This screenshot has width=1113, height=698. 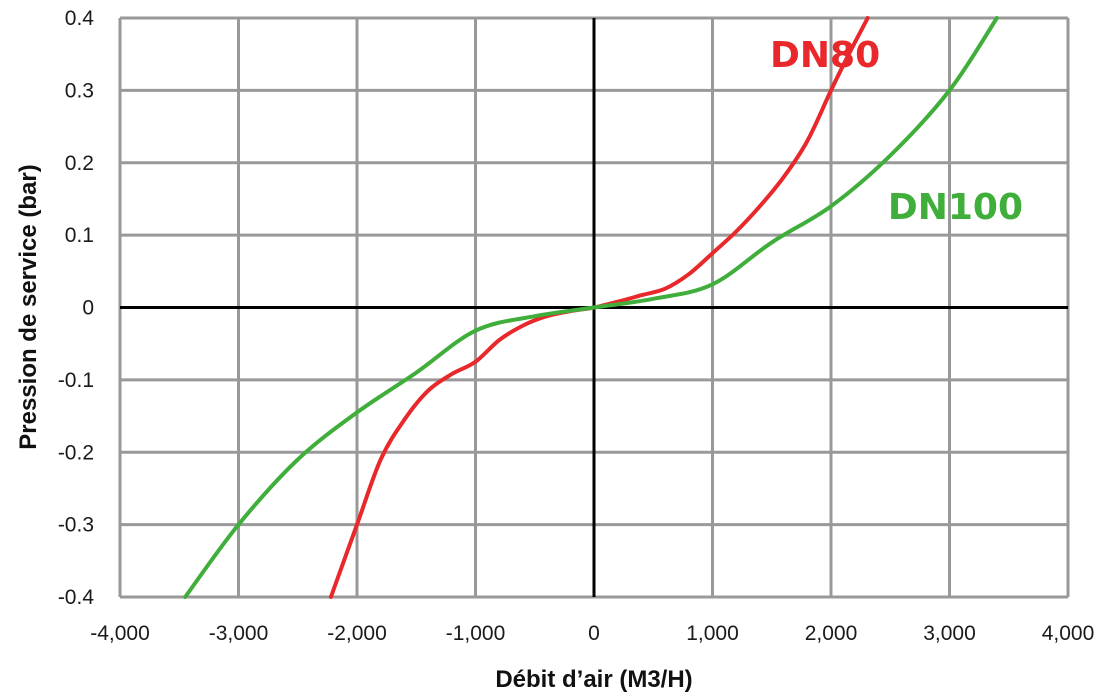 I want to click on y-tick-label: -0.4, so click(x=76, y=597).